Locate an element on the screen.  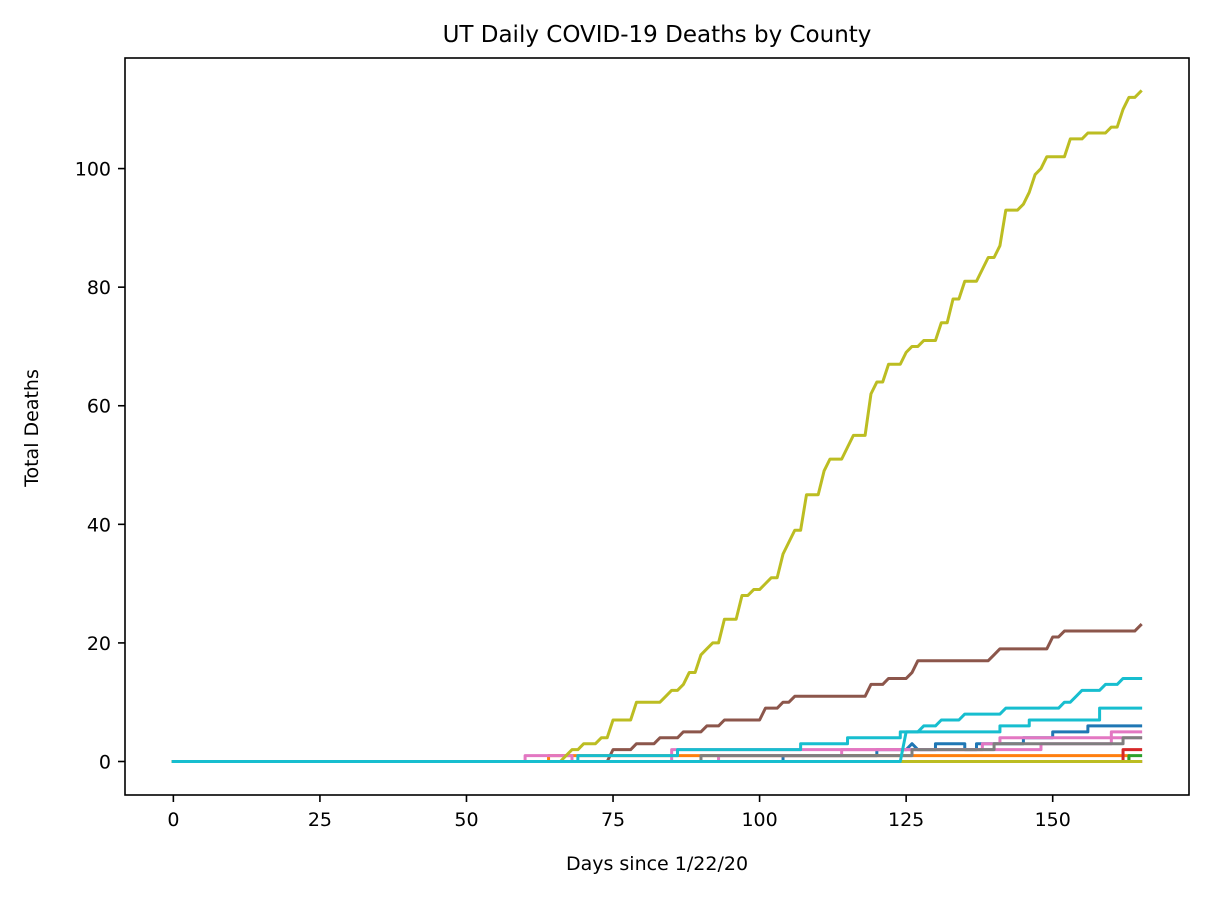
x-tick-label: 150 is located at coordinates (1053, 820).